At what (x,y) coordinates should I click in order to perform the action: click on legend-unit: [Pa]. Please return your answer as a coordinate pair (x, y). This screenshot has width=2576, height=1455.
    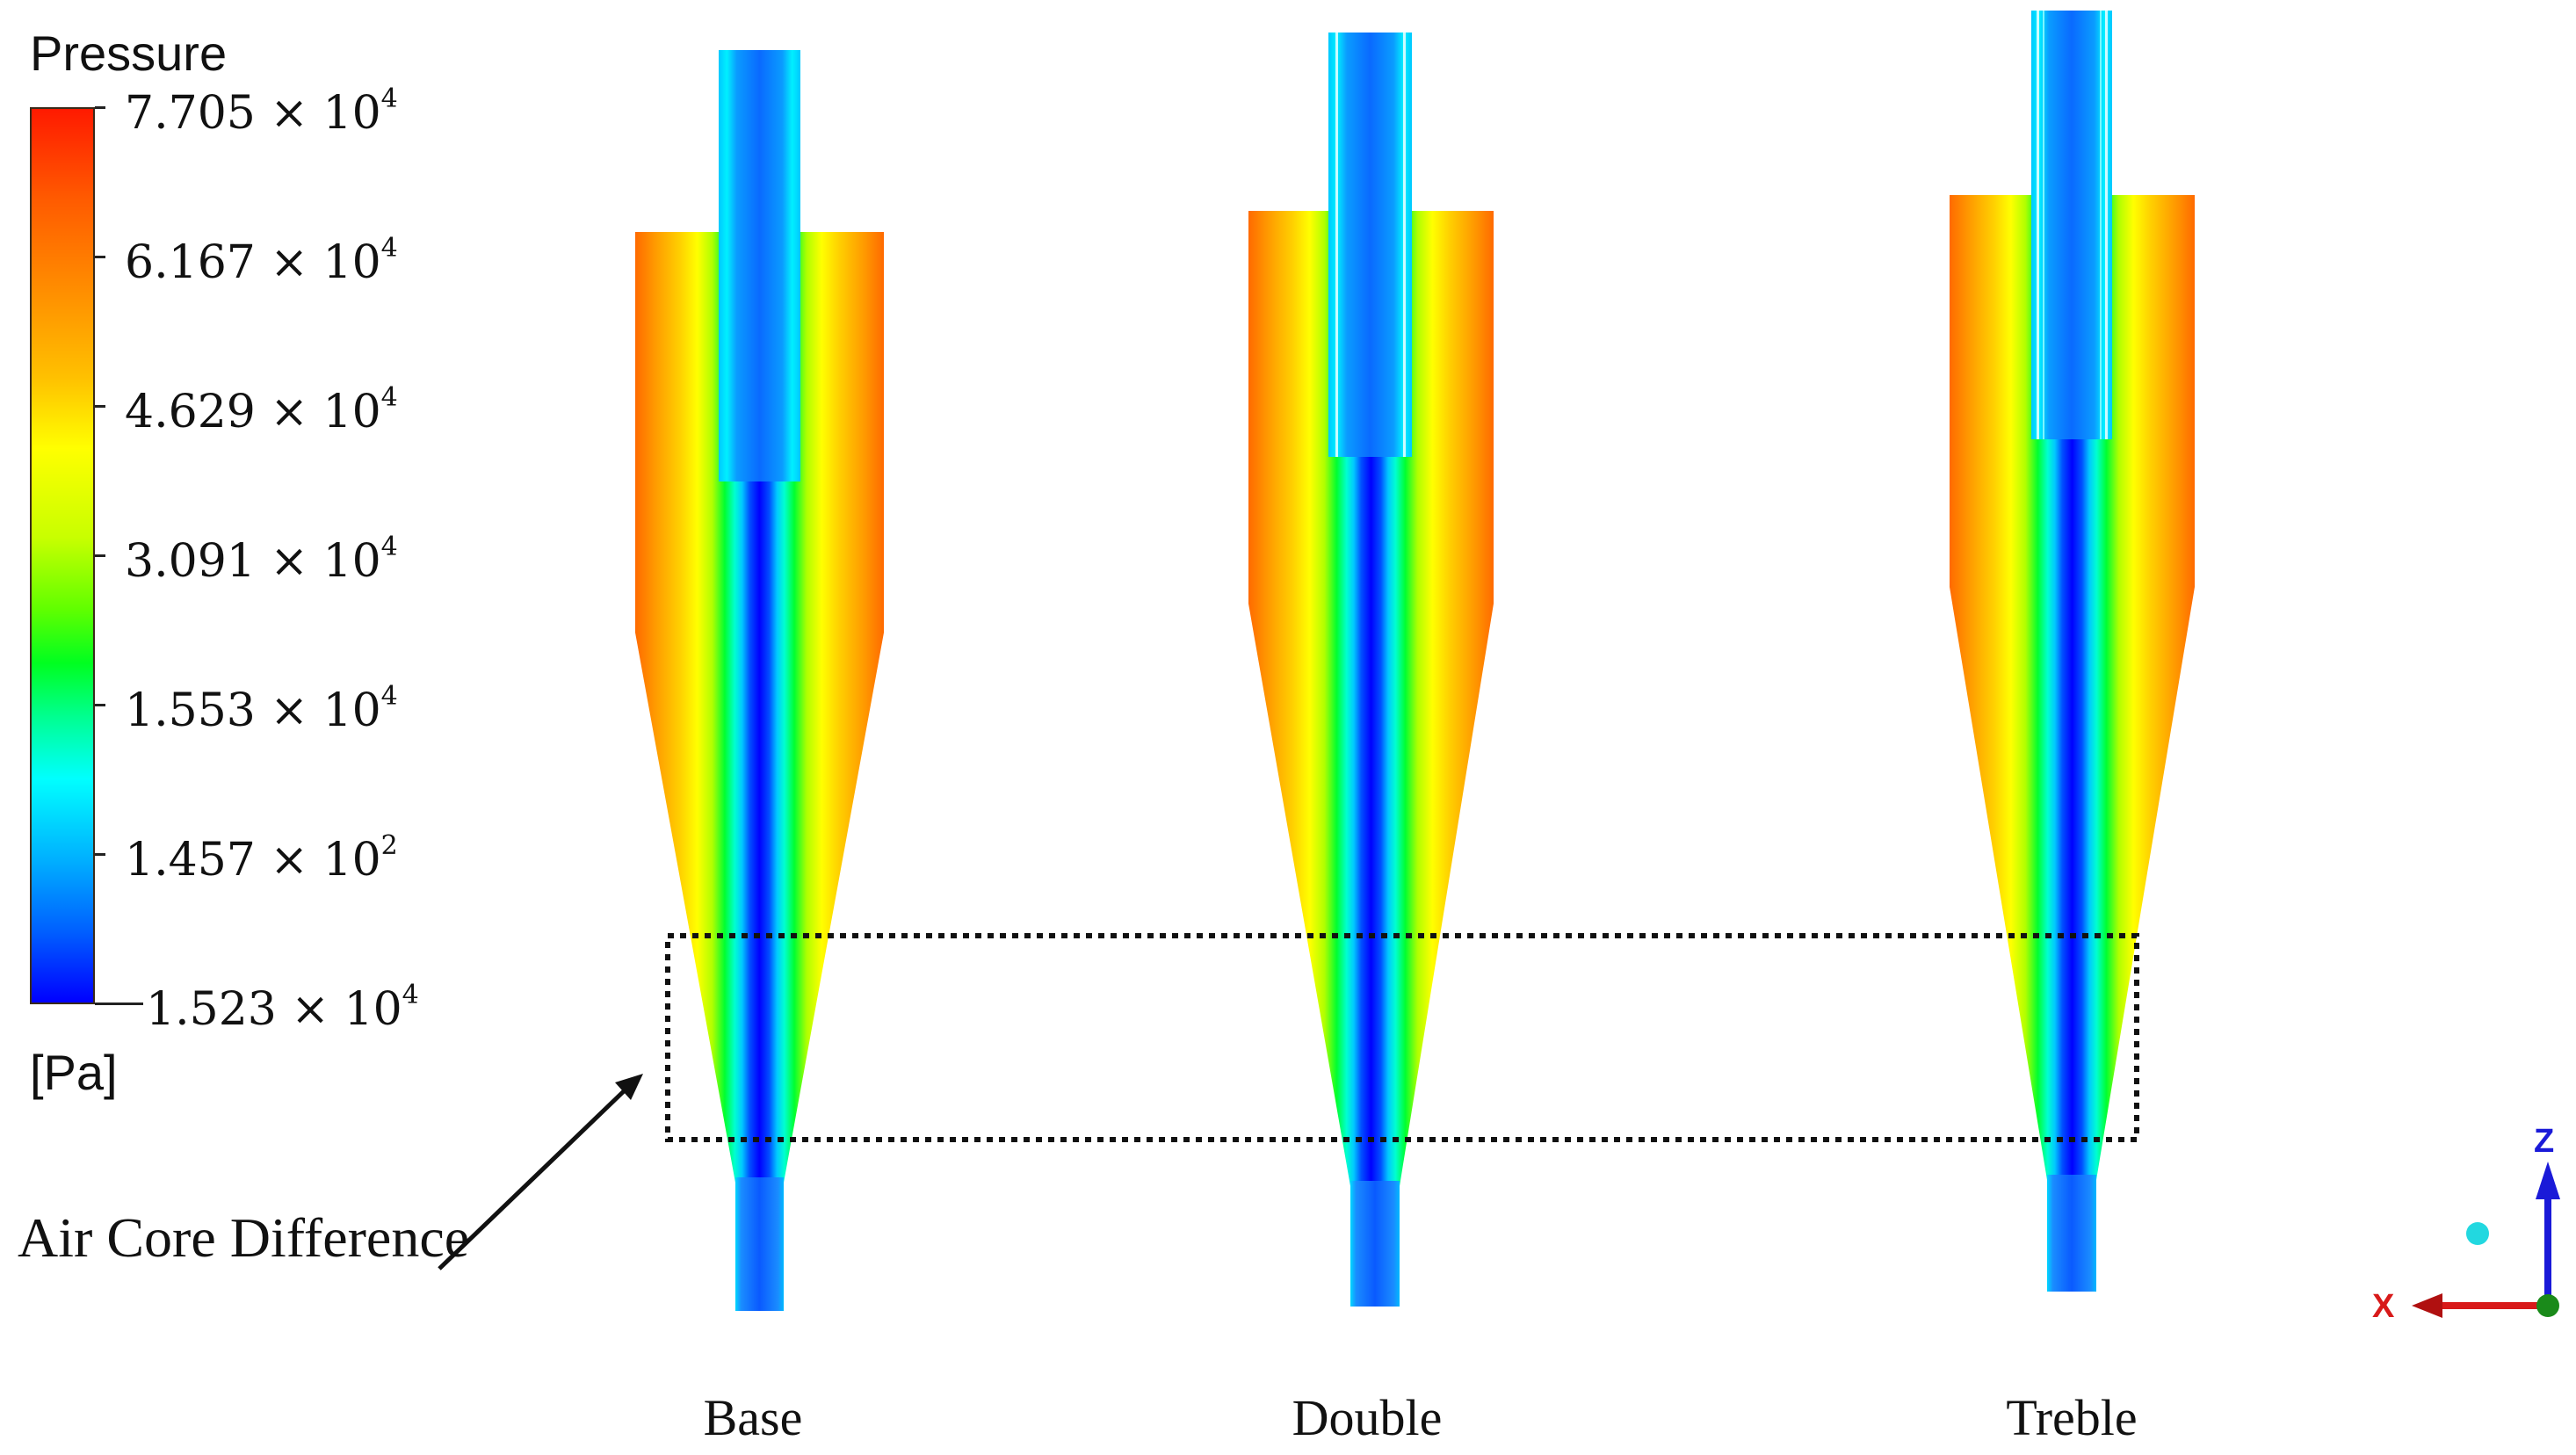
    Looking at the image, I should click on (74, 1072).